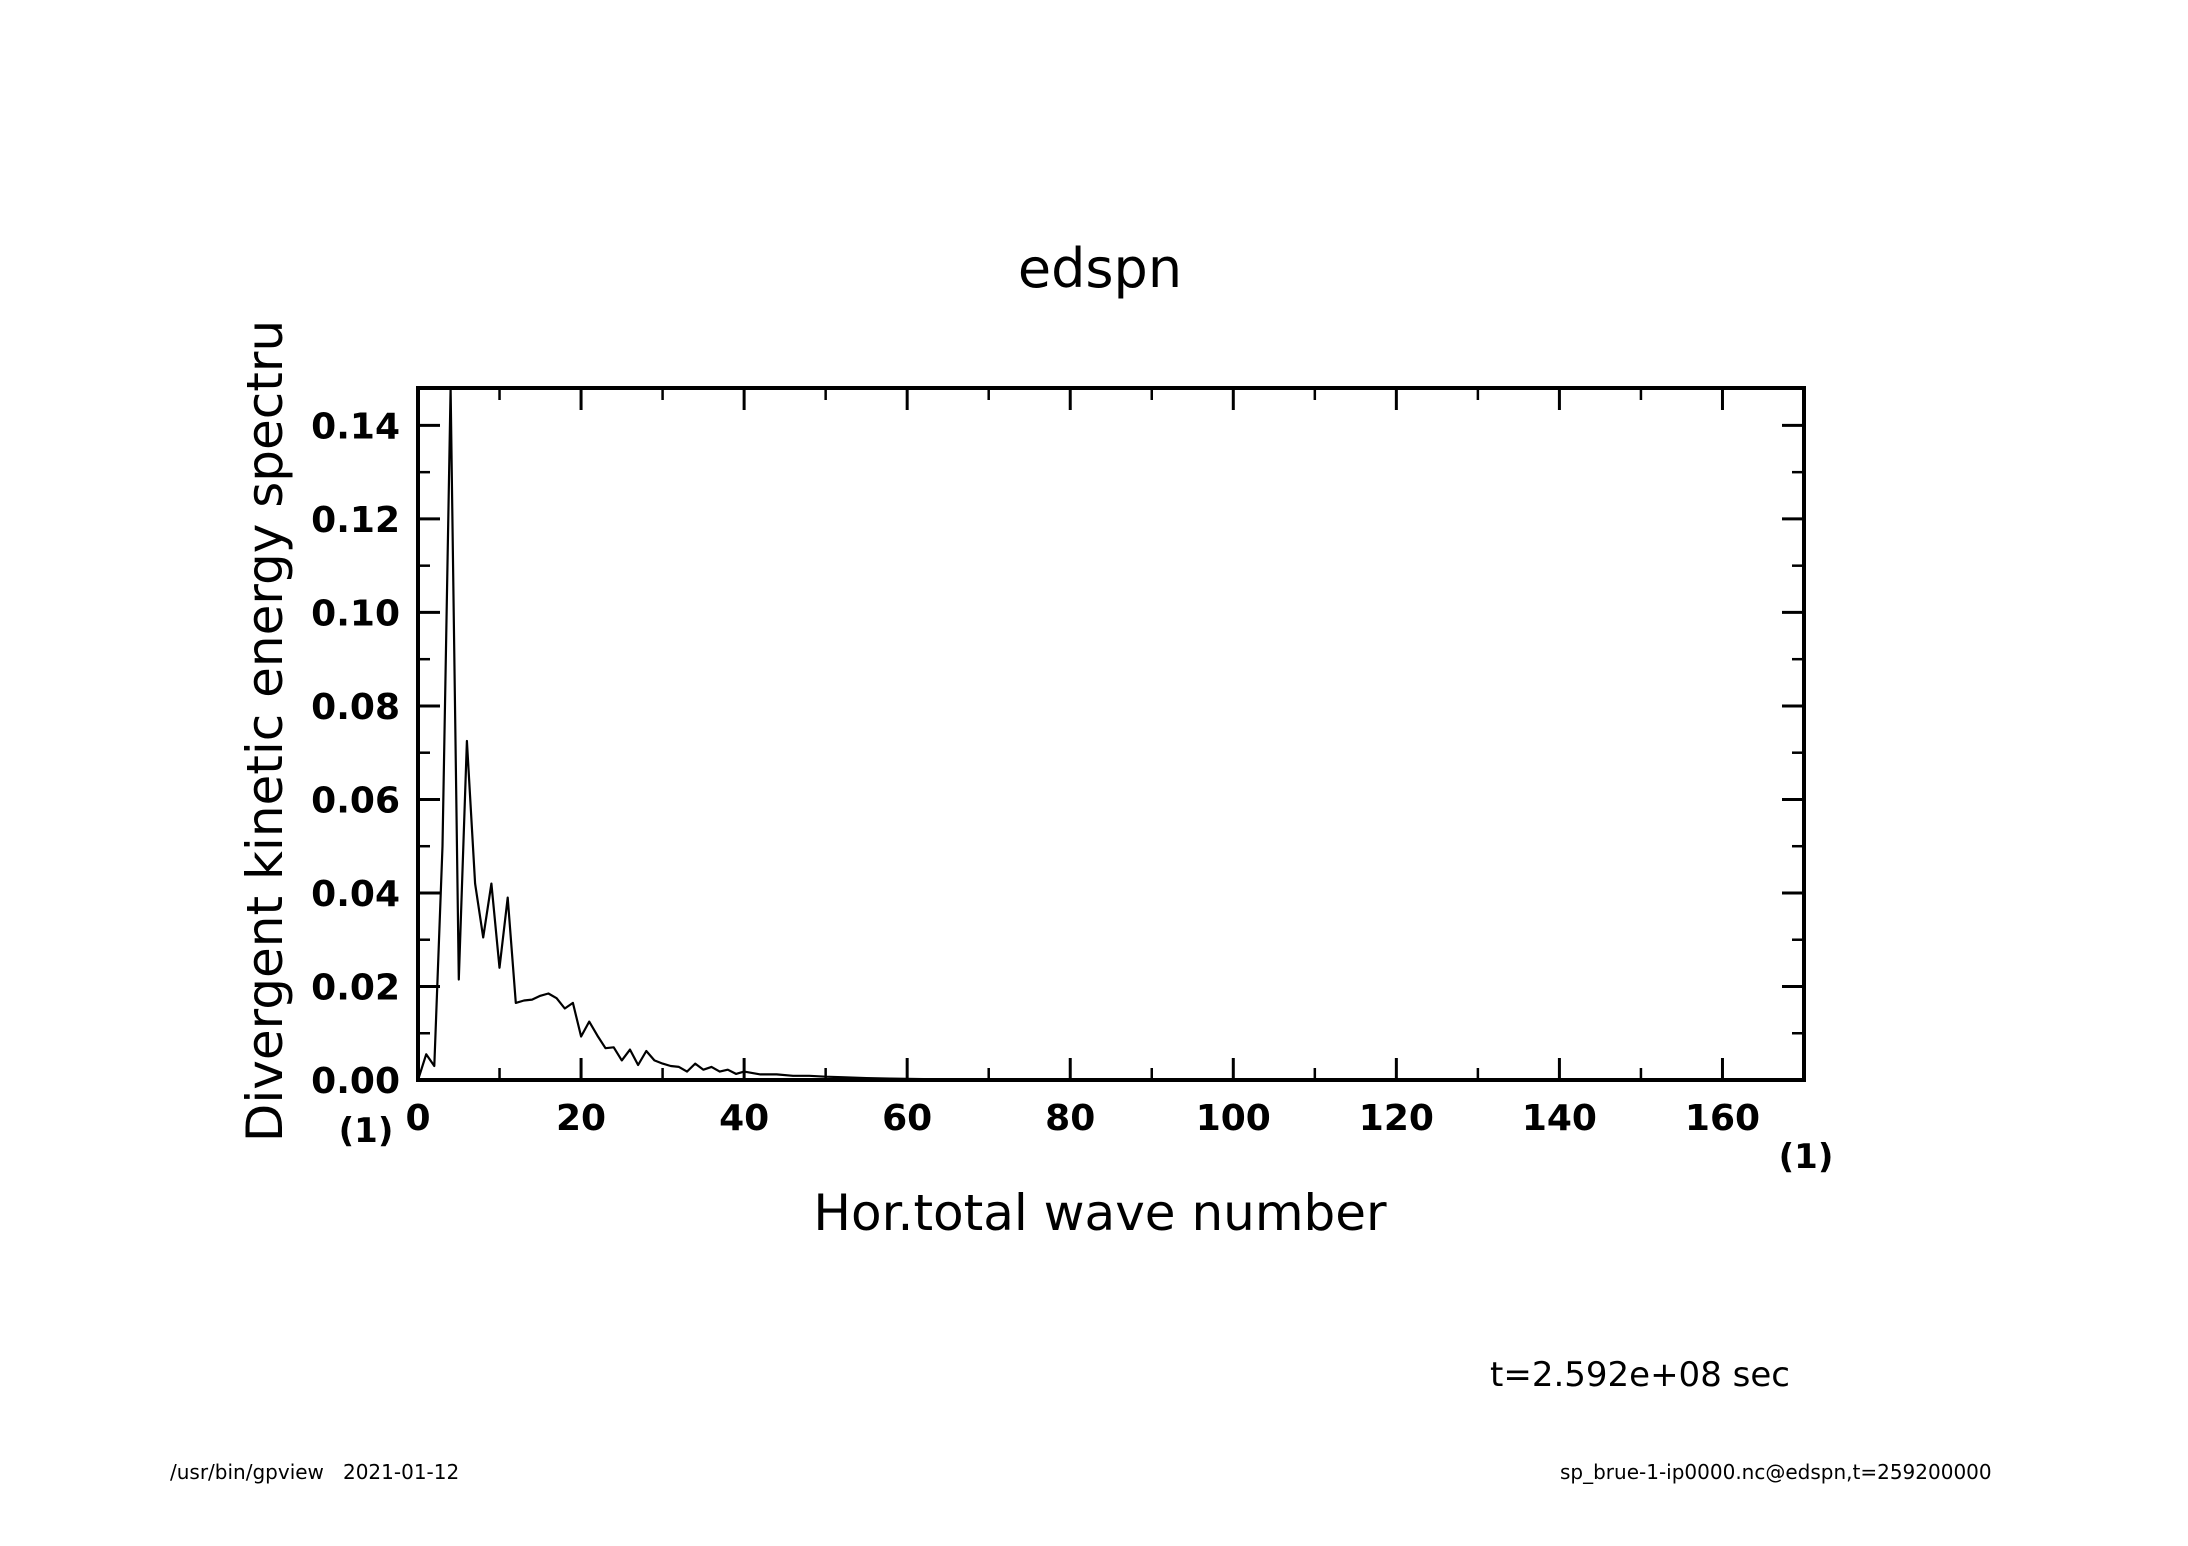 This screenshot has height=1546, width=2188. I want to click on x-unit-label: (1), so click(1806, 1157).